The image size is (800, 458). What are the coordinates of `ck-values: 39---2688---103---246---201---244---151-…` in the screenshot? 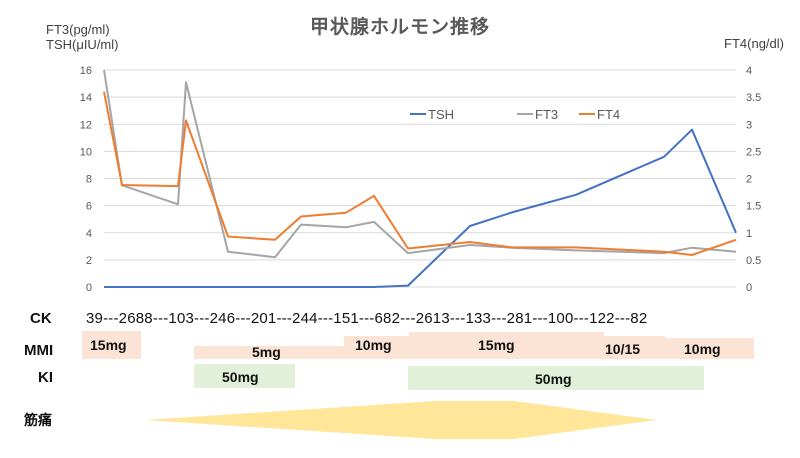 It's located at (367, 318).